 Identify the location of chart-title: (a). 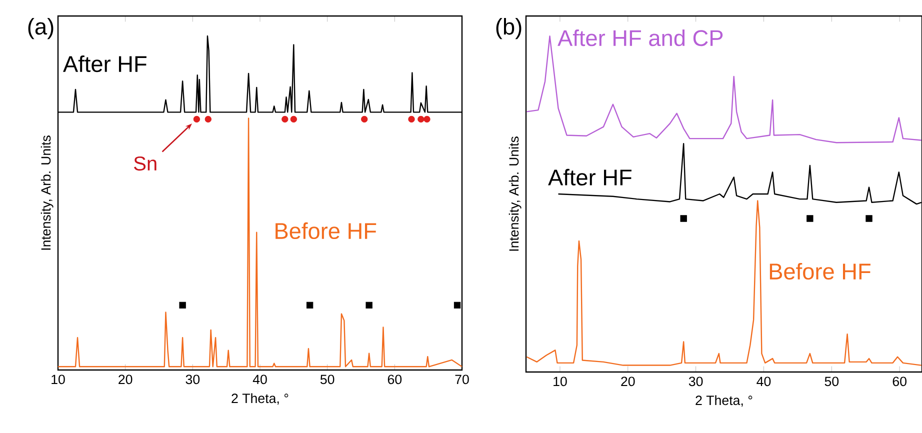
(41, 29).